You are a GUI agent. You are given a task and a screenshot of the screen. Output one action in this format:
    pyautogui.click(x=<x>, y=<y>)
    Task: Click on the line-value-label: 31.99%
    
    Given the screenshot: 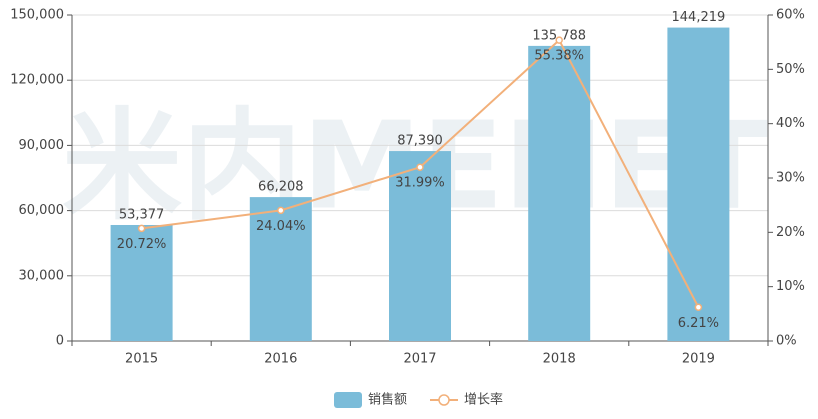 What is the action you would take?
    pyautogui.click(x=420, y=183)
    